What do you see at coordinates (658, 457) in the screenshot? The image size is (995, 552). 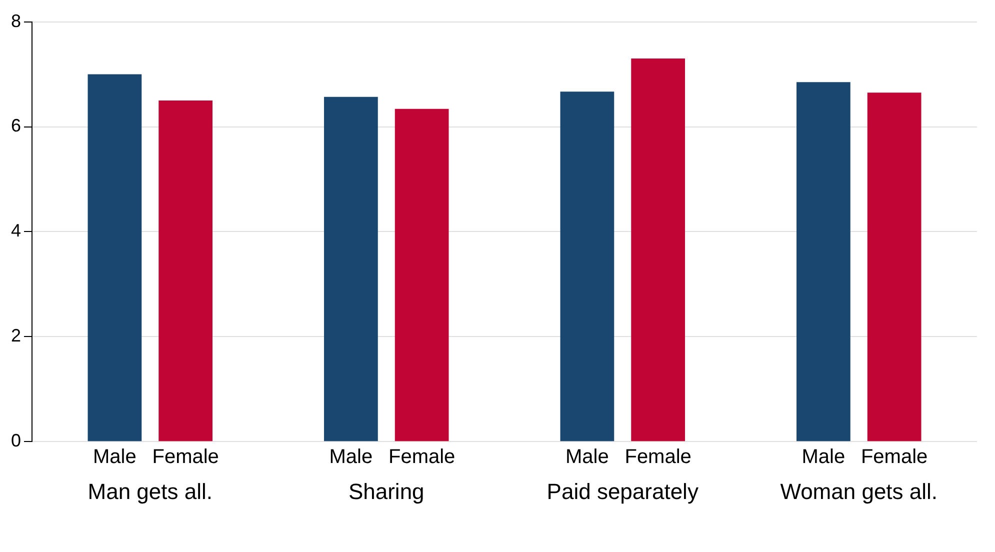 I see `series-label: Female` at bounding box center [658, 457].